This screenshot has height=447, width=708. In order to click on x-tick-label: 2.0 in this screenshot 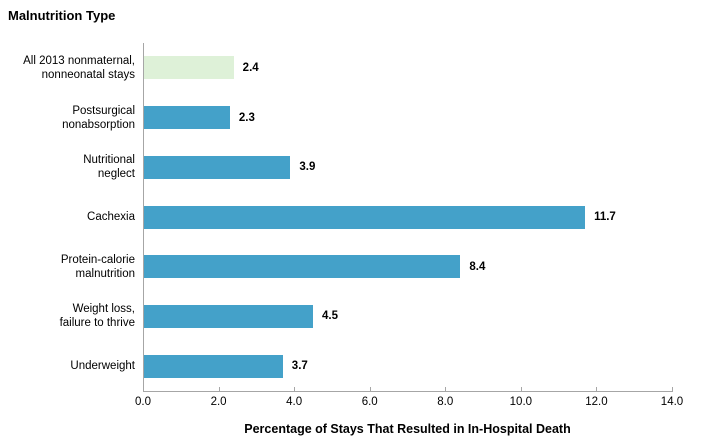, I will do `click(218, 402)`.